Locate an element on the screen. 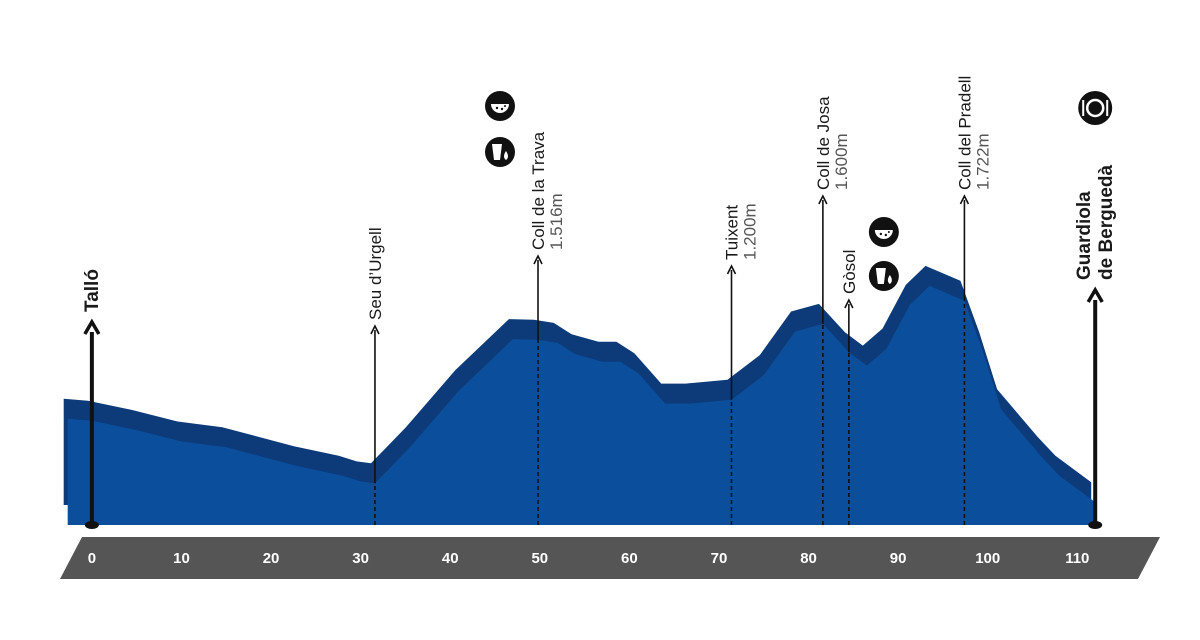 The width and height of the screenshot is (1200, 640). axis-layer: 0 10 20 30 40 50 60 70 80 90 100 110 is located at coordinates (610, 558).